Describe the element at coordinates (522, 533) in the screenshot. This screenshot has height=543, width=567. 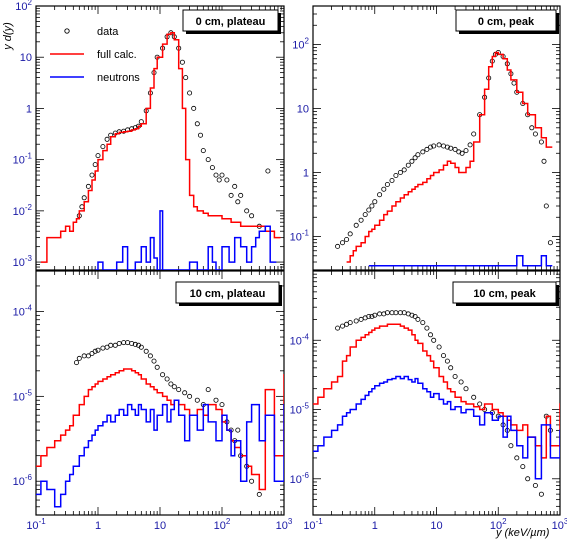
I see `x-axis-label: y (keV/µm)` at that location.